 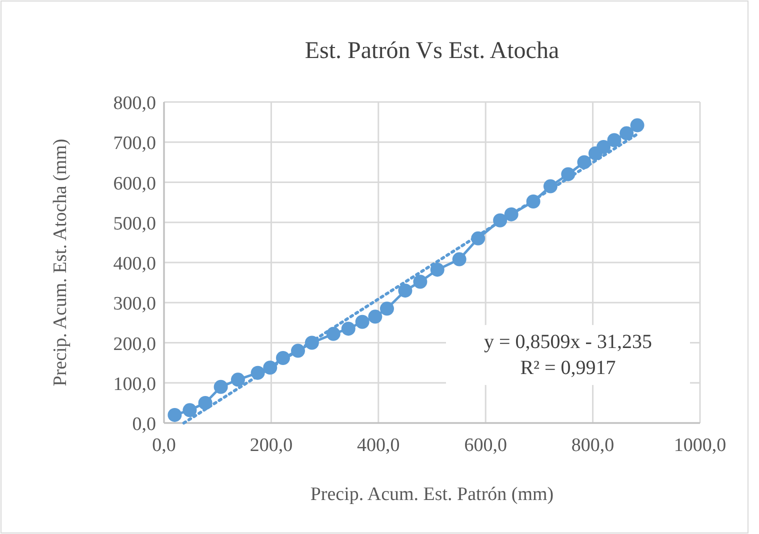 What do you see at coordinates (485, 445) in the screenshot?
I see `x-tick-label: 600,0` at bounding box center [485, 445].